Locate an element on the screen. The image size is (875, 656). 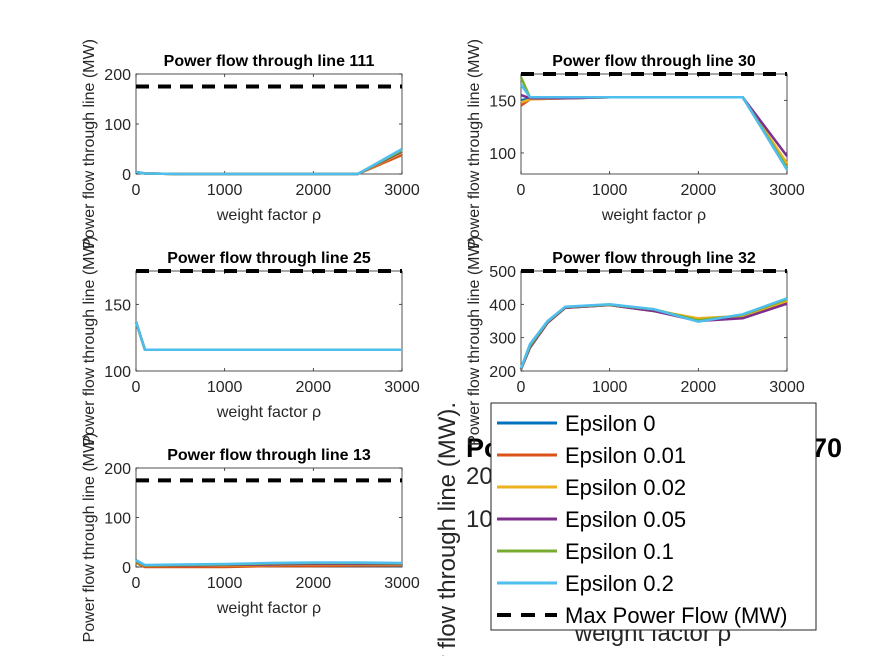
big-panel-tick-fragment-2: 10 is located at coordinates (479, 519).